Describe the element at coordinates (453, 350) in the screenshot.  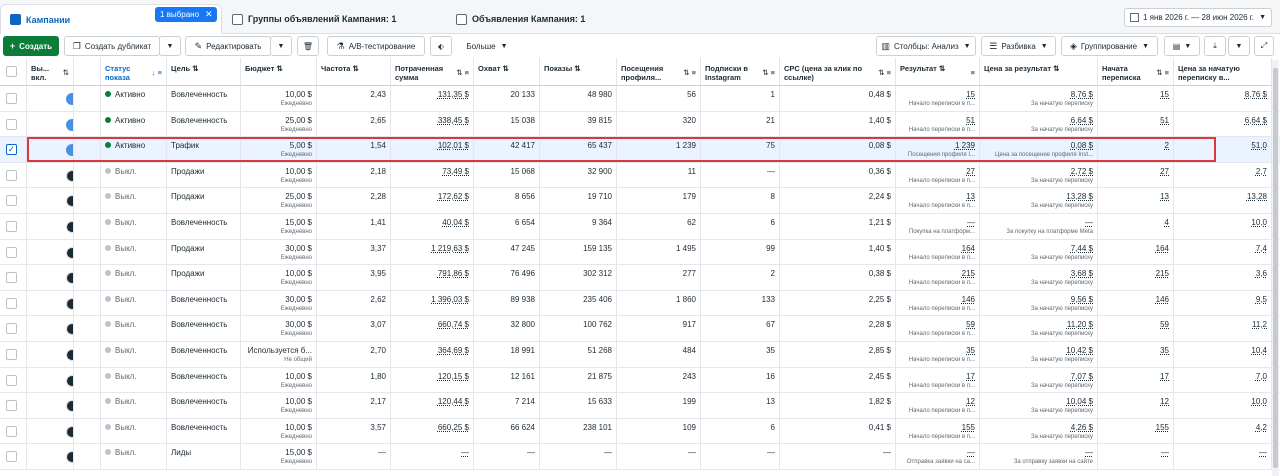
I see `spent-value: 364,69 $` at that location.